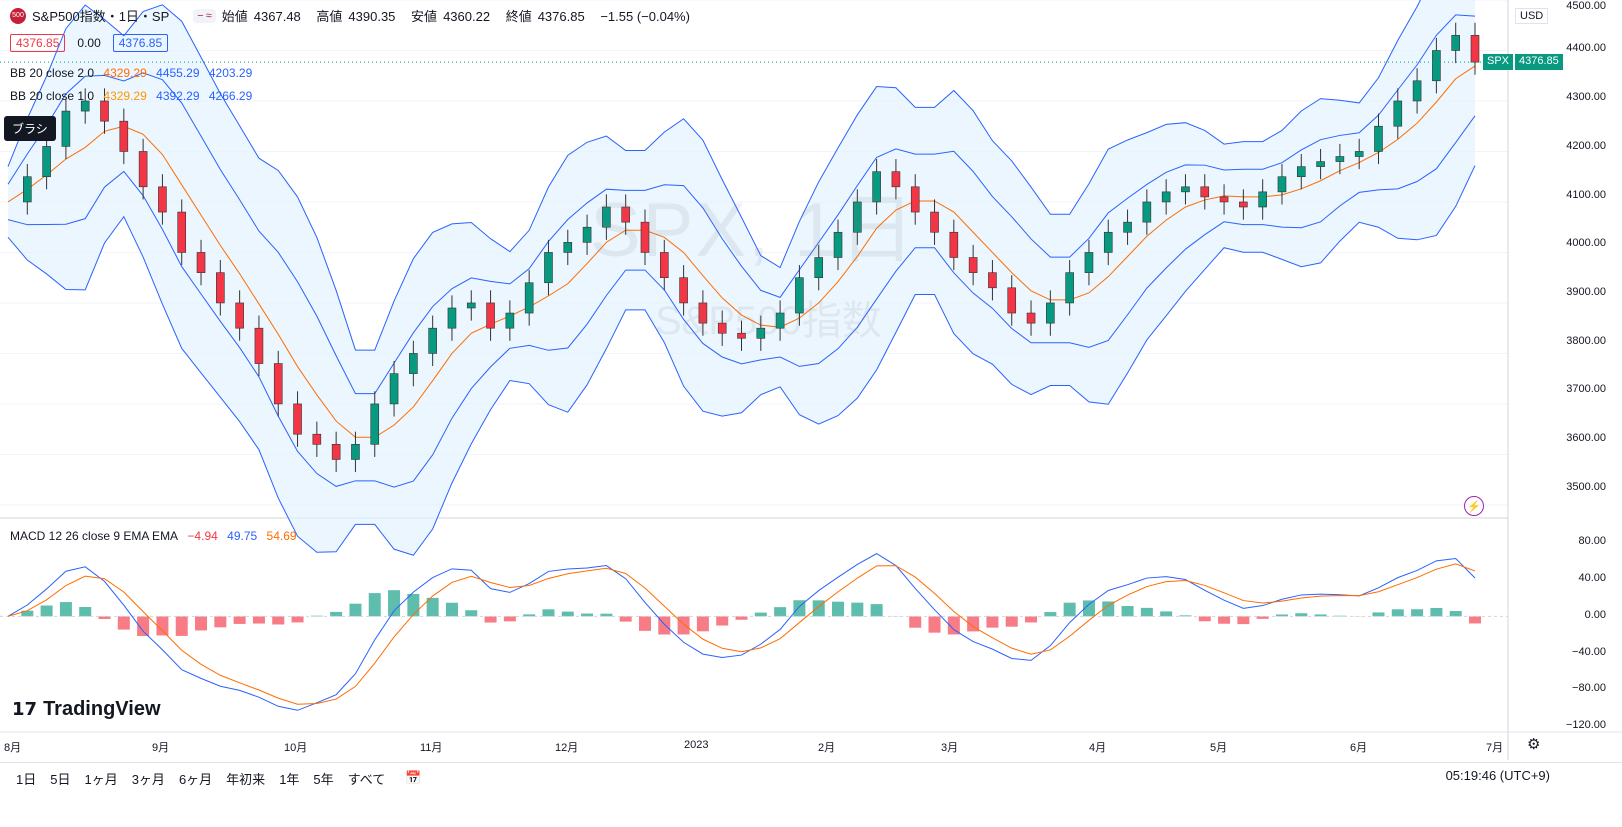 This screenshot has width=1622, height=827. What do you see at coordinates (1532, 16) in the screenshot?
I see `currency-selector: USD` at bounding box center [1532, 16].